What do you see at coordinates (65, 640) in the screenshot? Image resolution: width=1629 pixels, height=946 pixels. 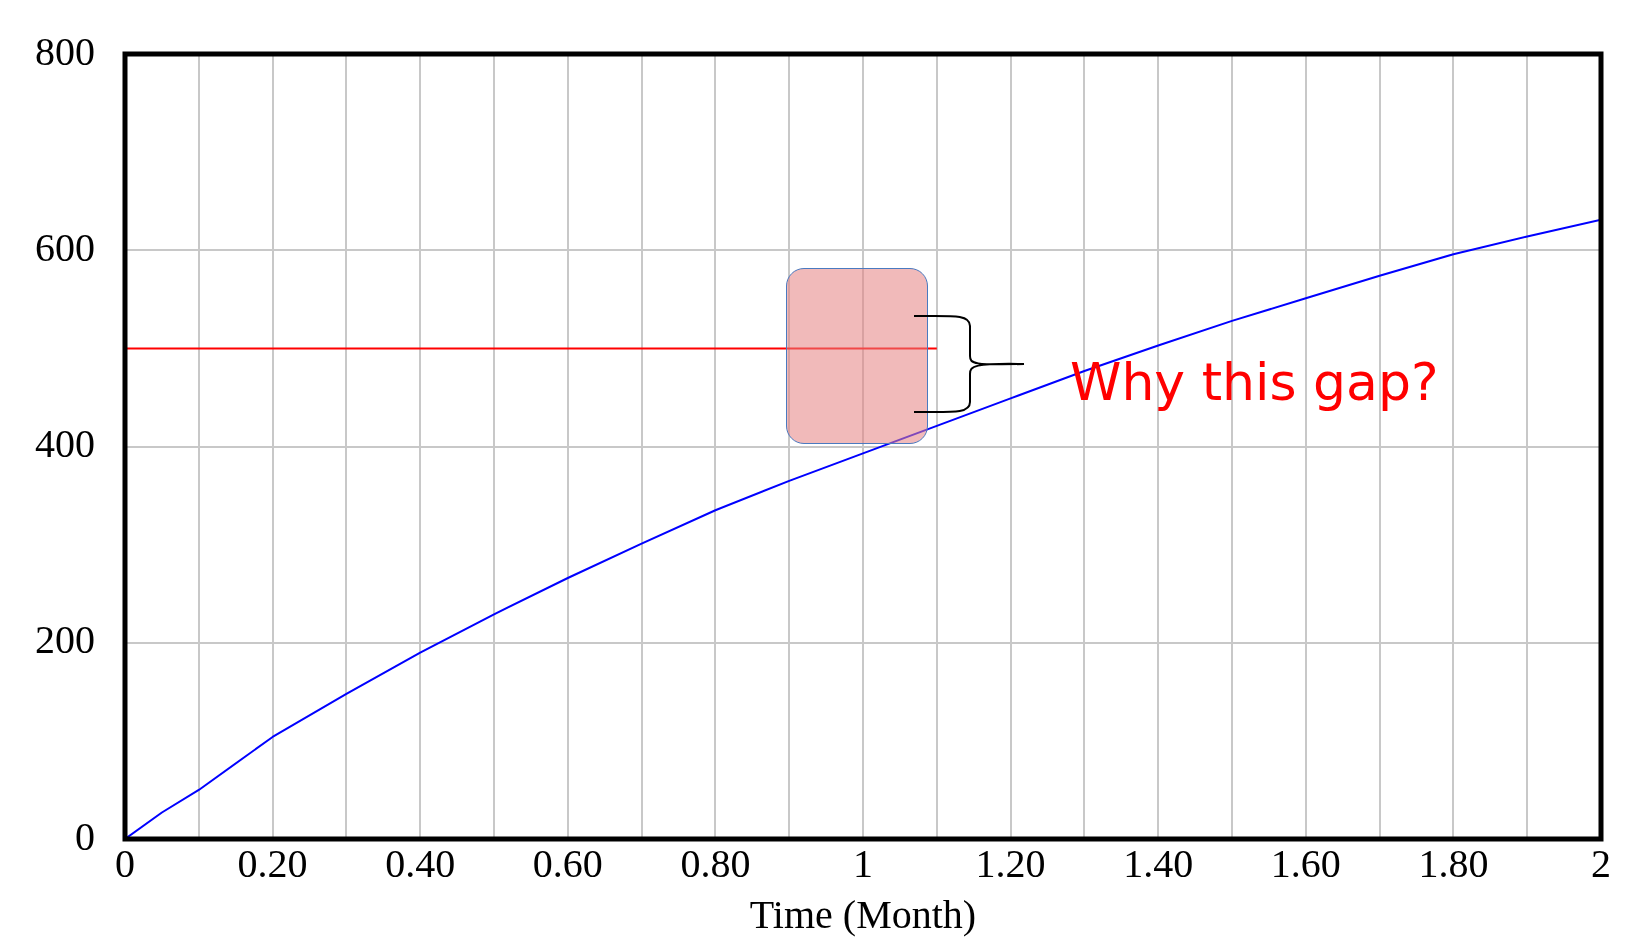 I see `y-tick-label: 200` at bounding box center [65, 640].